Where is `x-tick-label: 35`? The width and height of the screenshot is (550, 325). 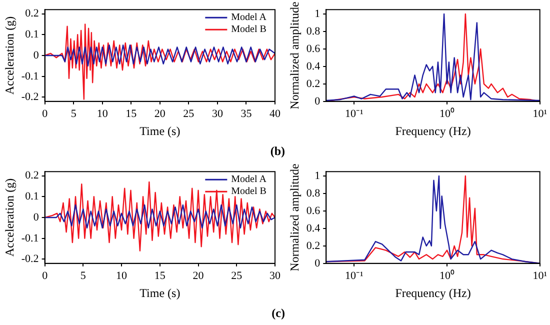
x-tick-label: 35 is located at coordinates (246, 114).